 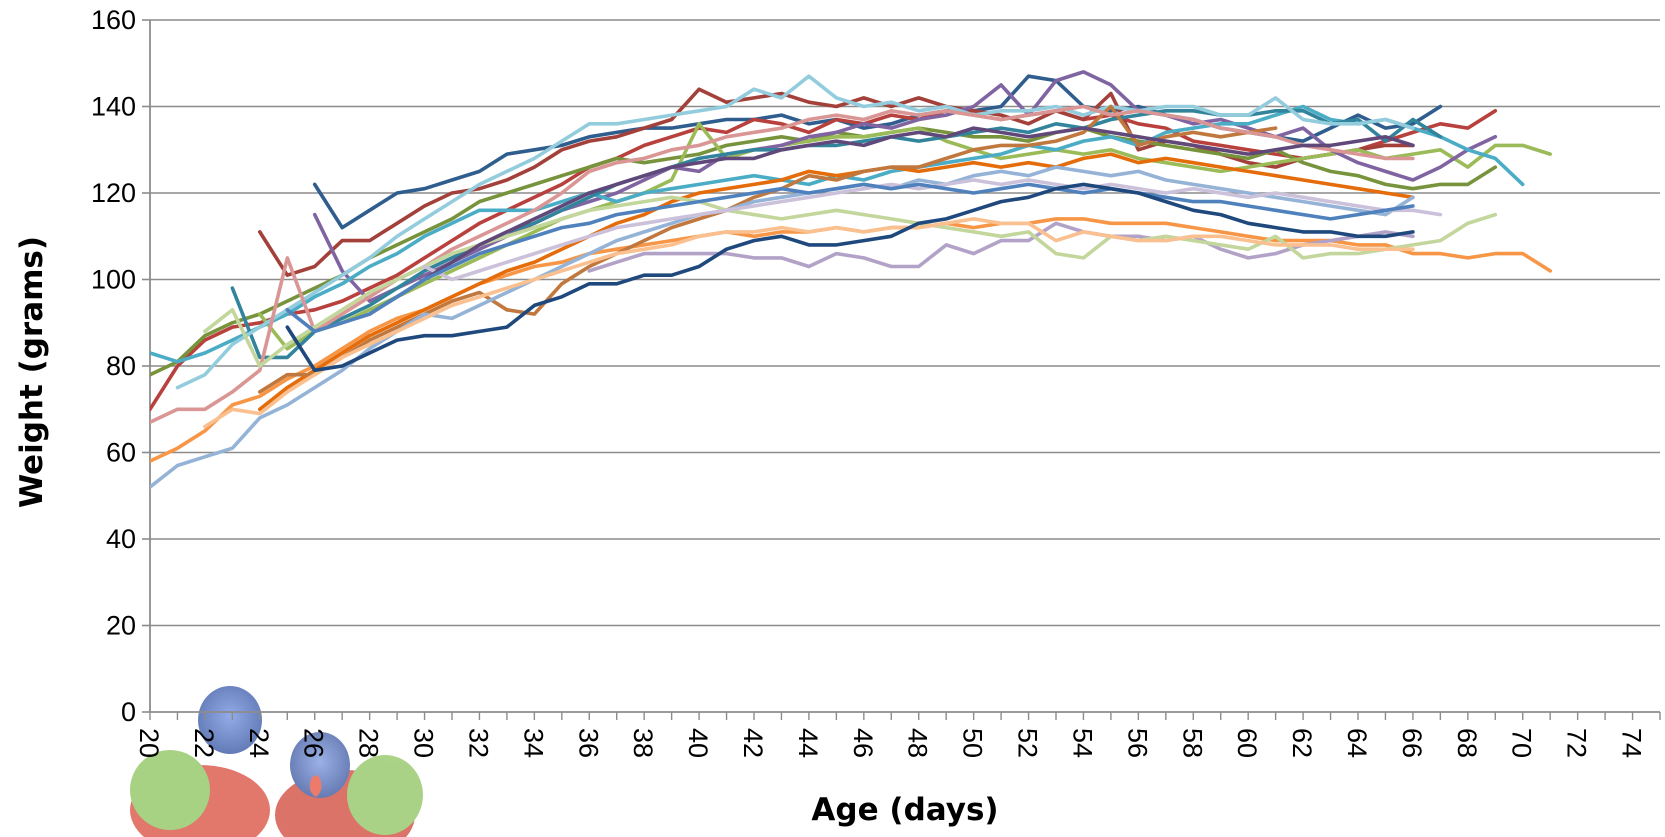 What do you see at coordinates (1632, 743) in the screenshot?
I see `x-tick-label: 74` at bounding box center [1632, 743].